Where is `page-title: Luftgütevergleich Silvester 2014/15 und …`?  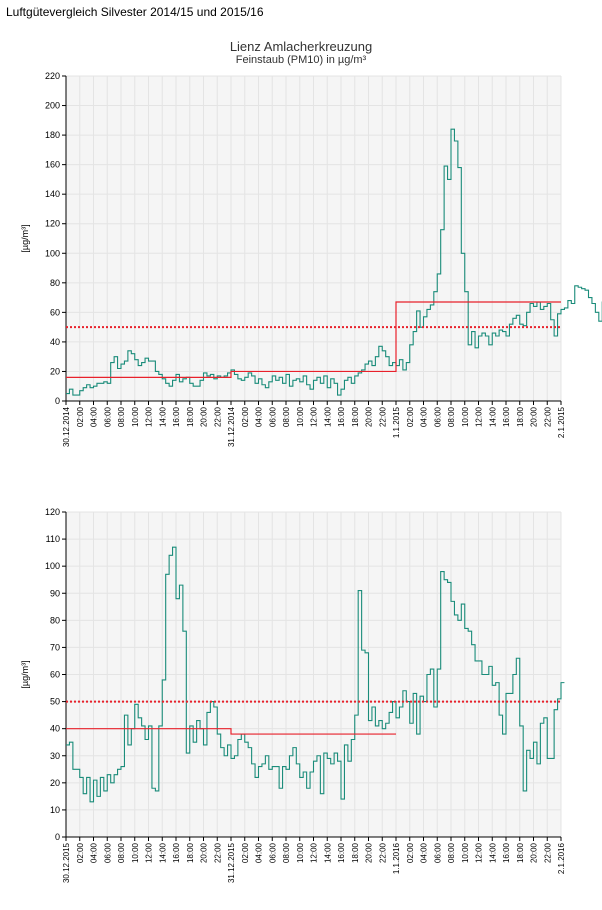
page-title: Luftgütevergleich Silvester 2014/15 und … is located at coordinates (135, 12).